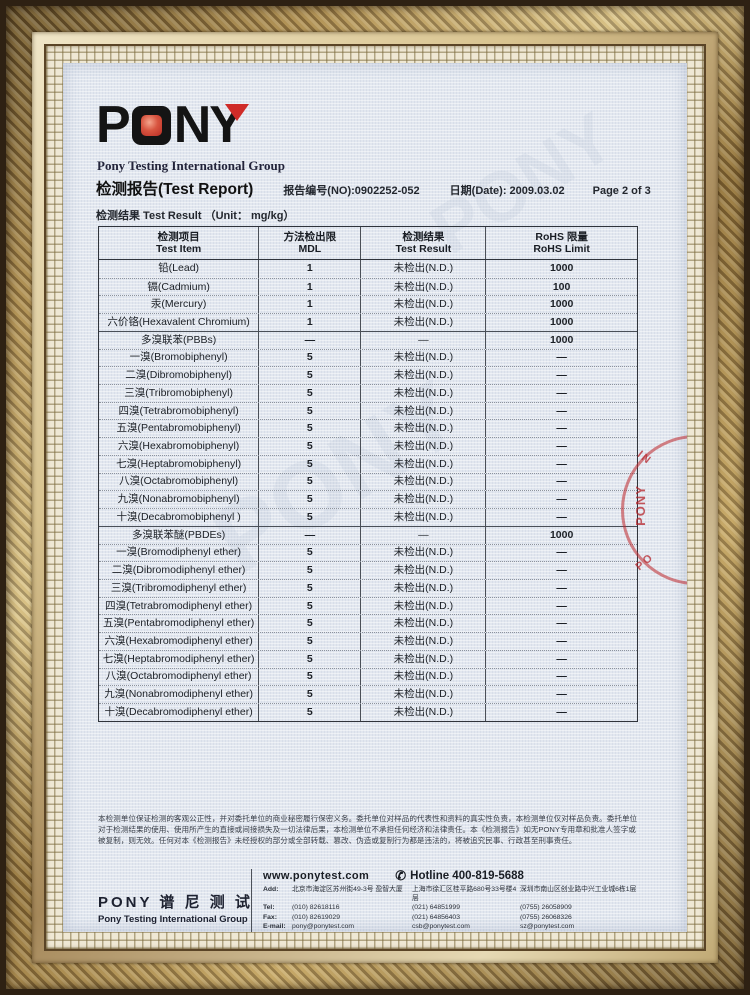 The image size is (750, 995). What do you see at coordinates (178, 711) in the screenshot?
I see `cell-test-item: 十溴(Decabromodiphenyl ether)` at bounding box center [178, 711].